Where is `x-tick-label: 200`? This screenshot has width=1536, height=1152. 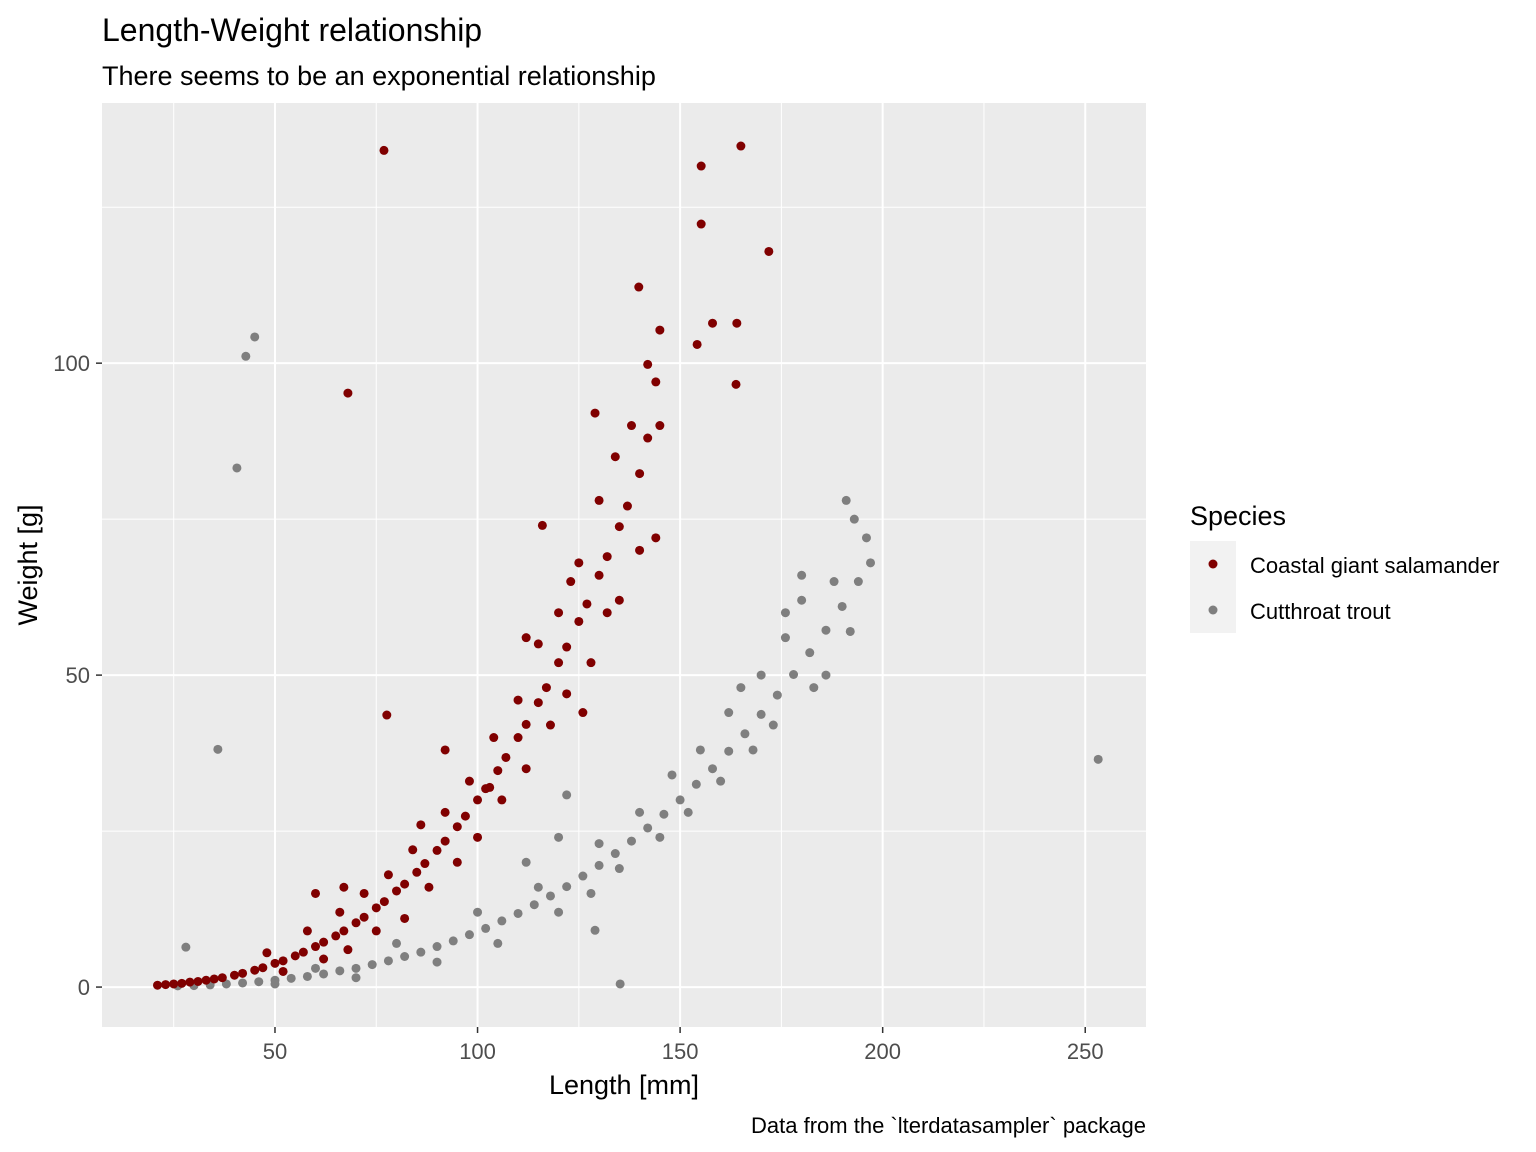
x-tick-label: 200 is located at coordinates (882, 1051).